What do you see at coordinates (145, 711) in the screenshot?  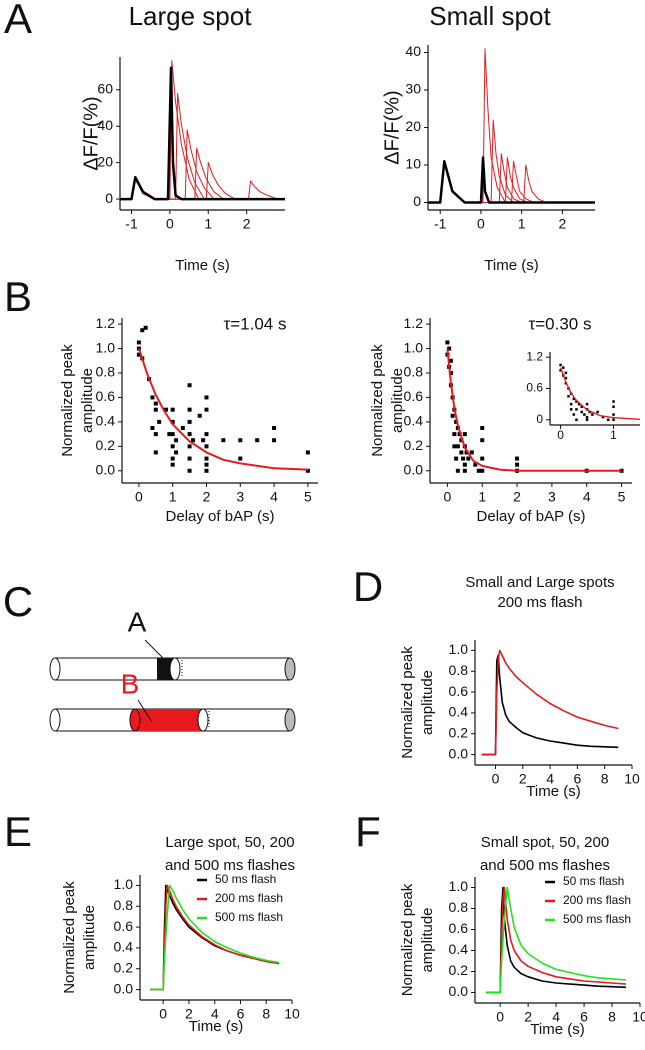 I see `pointer` at bounding box center [145, 711].